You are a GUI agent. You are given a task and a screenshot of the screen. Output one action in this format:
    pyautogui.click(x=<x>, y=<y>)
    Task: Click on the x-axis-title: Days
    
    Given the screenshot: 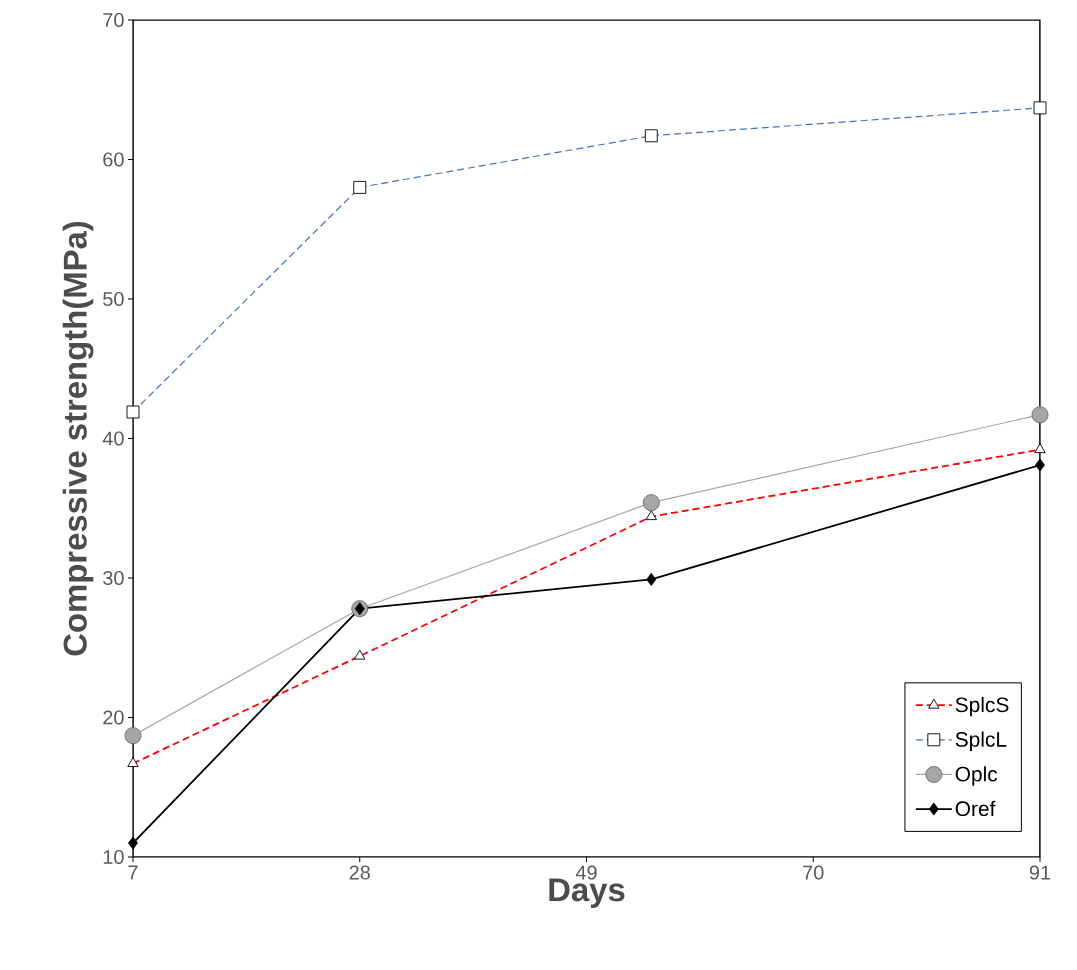 What is the action you would take?
    pyautogui.click(x=587, y=893)
    